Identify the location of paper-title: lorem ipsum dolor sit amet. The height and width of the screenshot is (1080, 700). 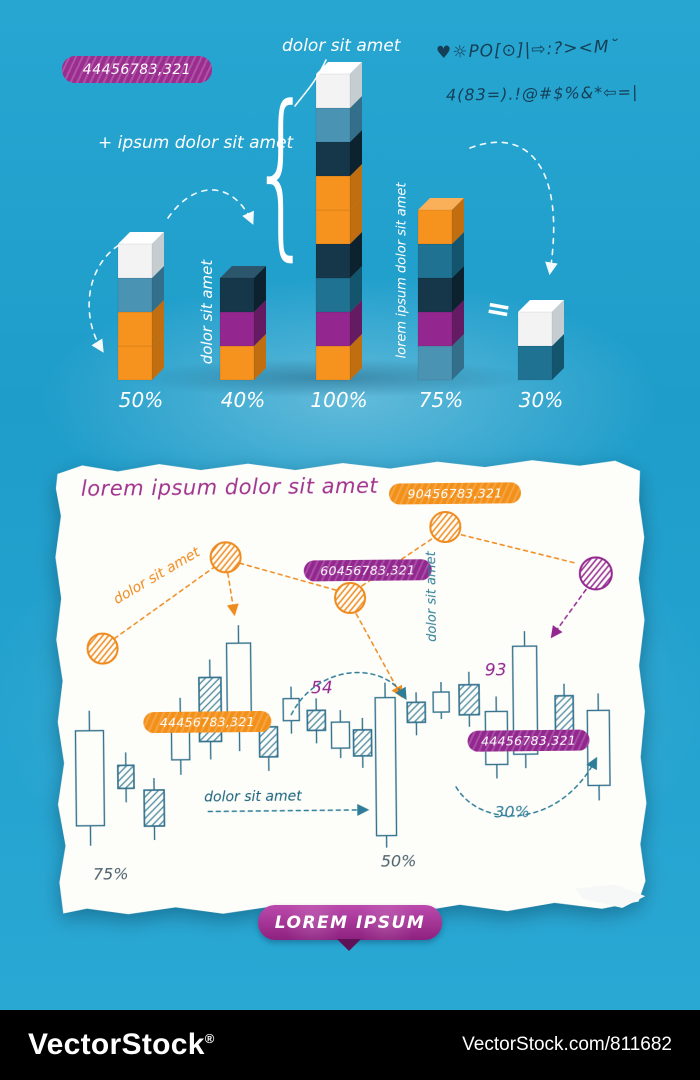
(229, 487).